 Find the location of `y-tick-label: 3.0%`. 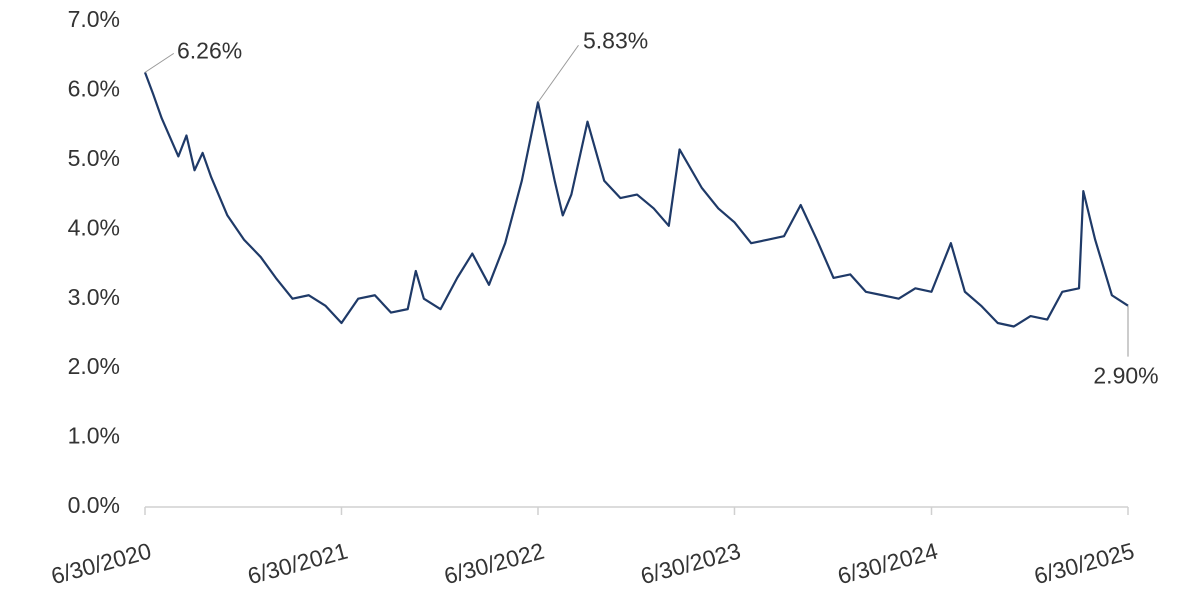

y-tick-label: 3.0% is located at coordinates (94, 297).